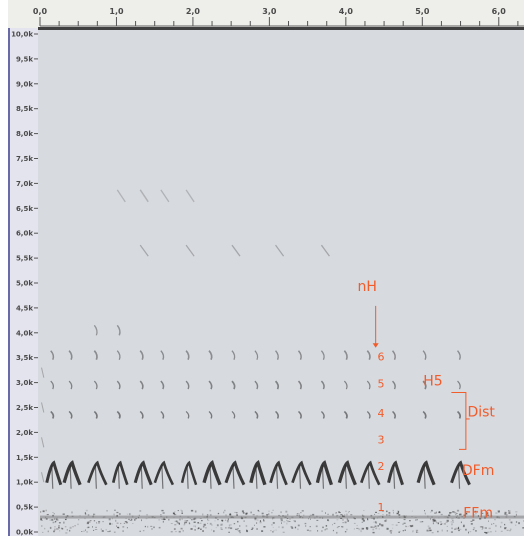 The height and width of the screenshot is (536, 524). Describe the element at coordinates (43, 477) in the screenshot. I see `onset-trace` at that location.